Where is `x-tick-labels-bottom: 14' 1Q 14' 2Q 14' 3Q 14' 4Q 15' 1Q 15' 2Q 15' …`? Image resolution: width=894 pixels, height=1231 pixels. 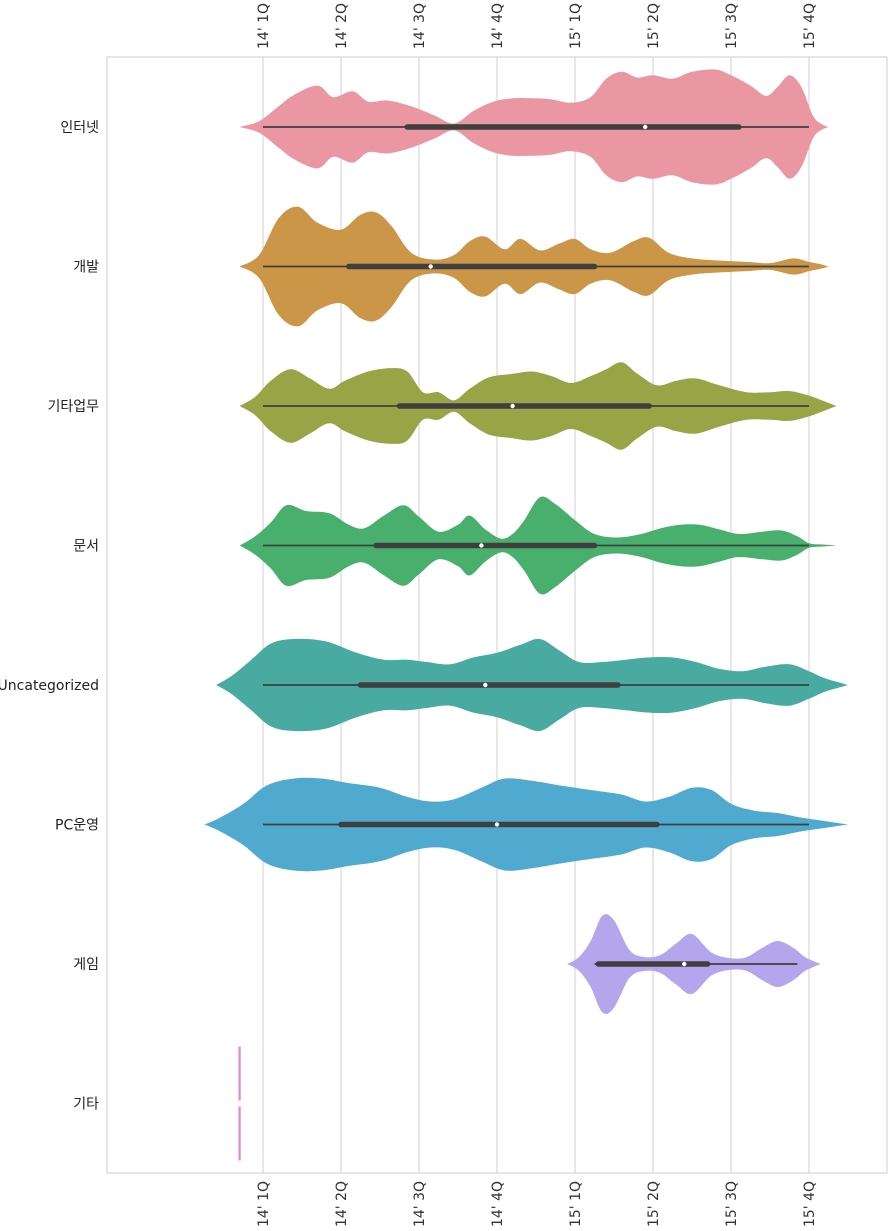 x-tick-labels-bottom: 14' 1Q 14' 2Q 14' 3Q 14' 4Q 15' 1Q 15' 2Q 15' … is located at coordinates (537, 1204).